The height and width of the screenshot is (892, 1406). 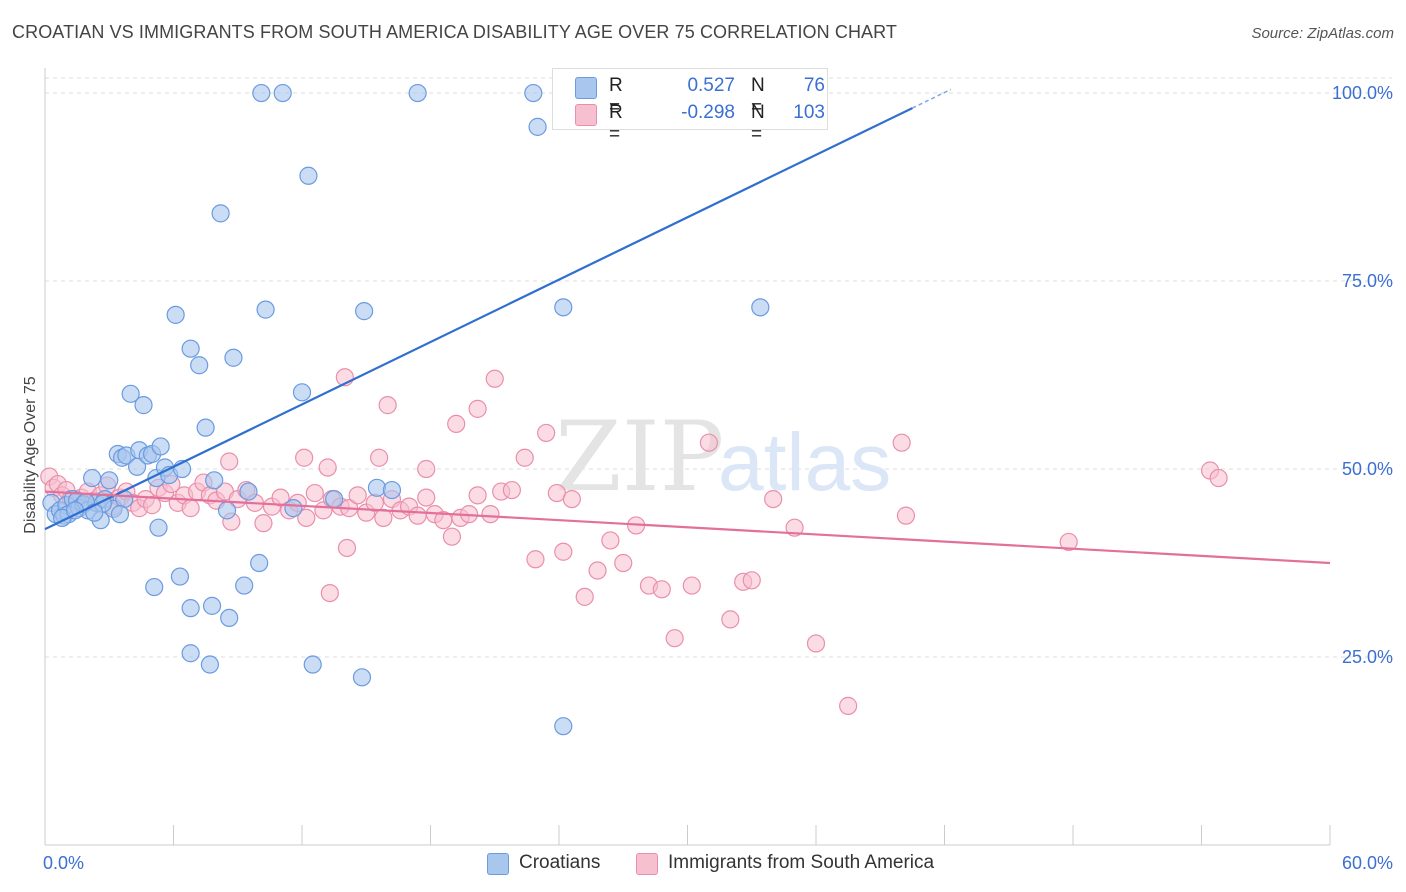 I want to click on correlation-legend: R = 0.527 N = 76 R = -0.298 N = 103, so click(x=690, y=106).